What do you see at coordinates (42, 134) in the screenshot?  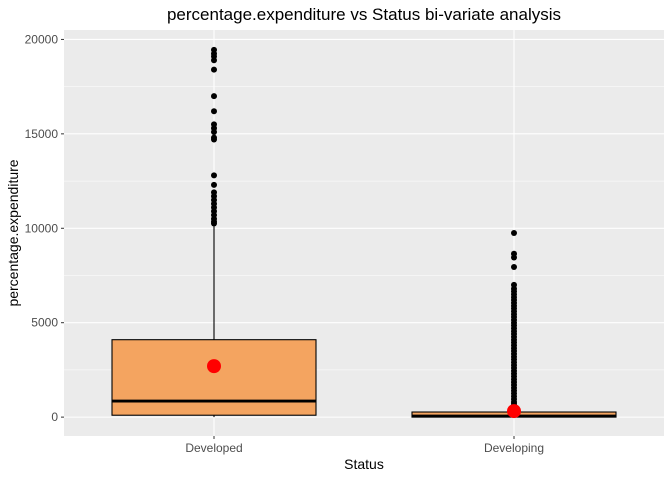 I see `y-tick-label: 15000` at bounding box center [42, 134].